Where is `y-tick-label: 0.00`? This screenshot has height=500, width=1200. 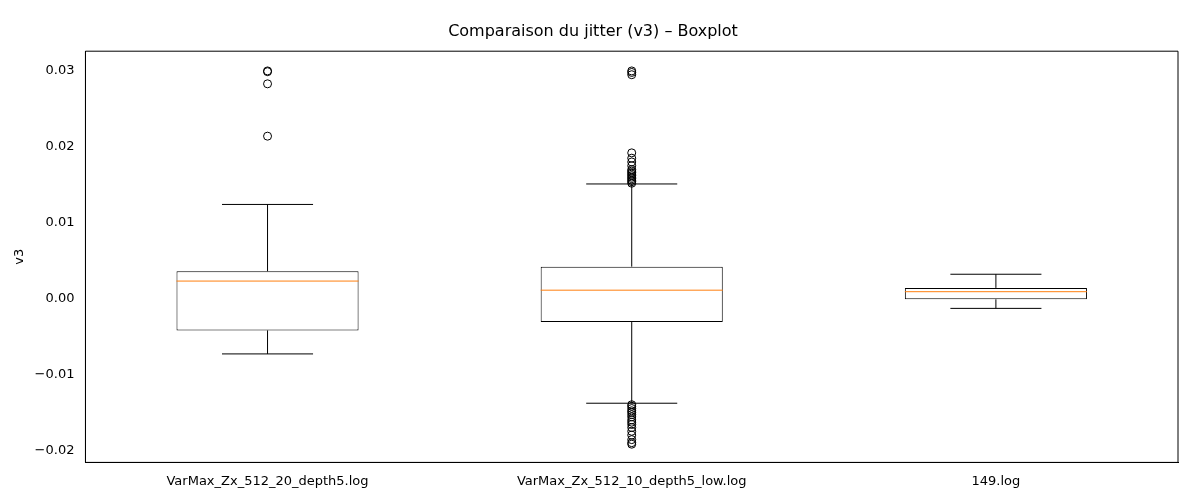
y-tick-label: 0.00 is located at coordinates (60, 297).